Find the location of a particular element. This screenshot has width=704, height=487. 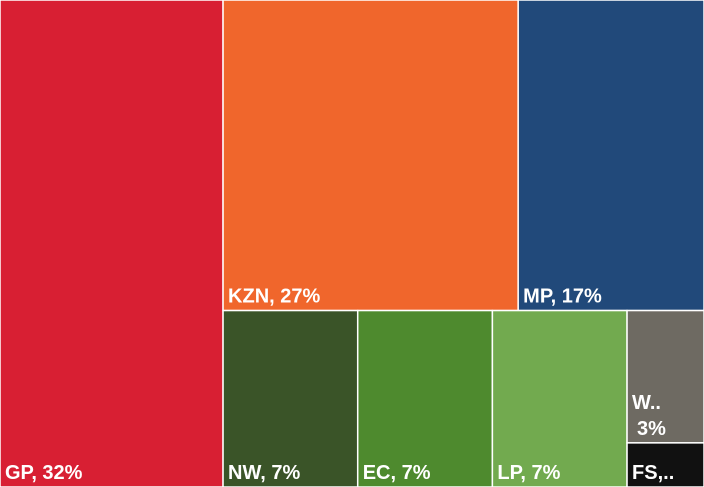

tile-label: KZN, 27% is located at coordinates (274, 297).